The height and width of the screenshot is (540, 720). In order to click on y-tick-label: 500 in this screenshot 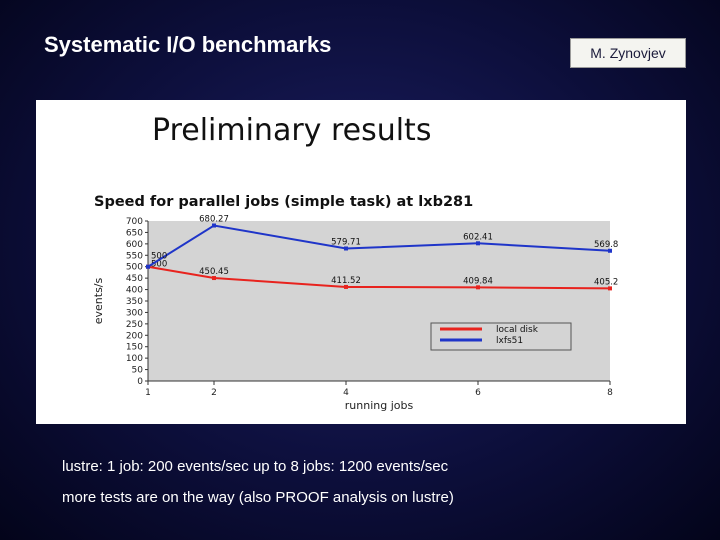, I will do `click(134, 268)`.